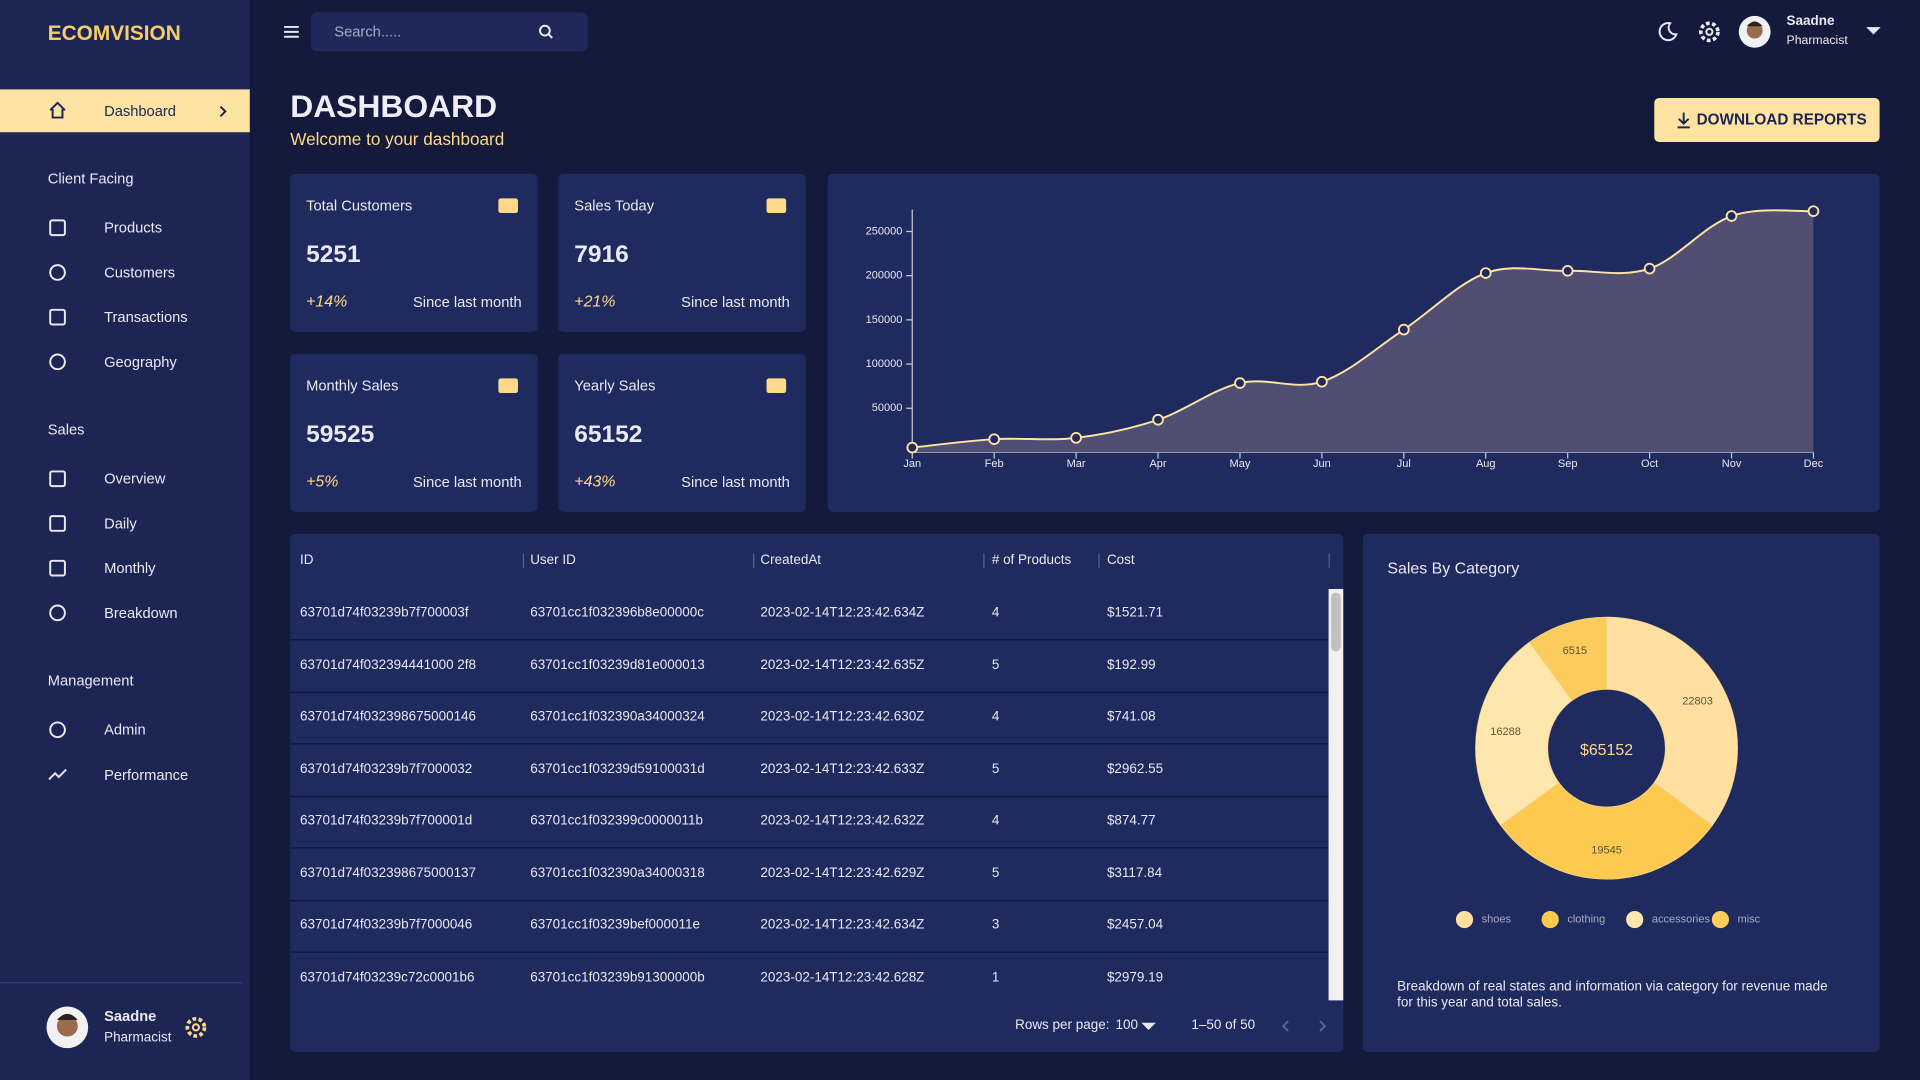 This screenshot has width=1920, height=1080. Describe the element at coordinates (1223, 1025) in the screenshot. I see `pagination-range: 1–50 of 50` at that location.